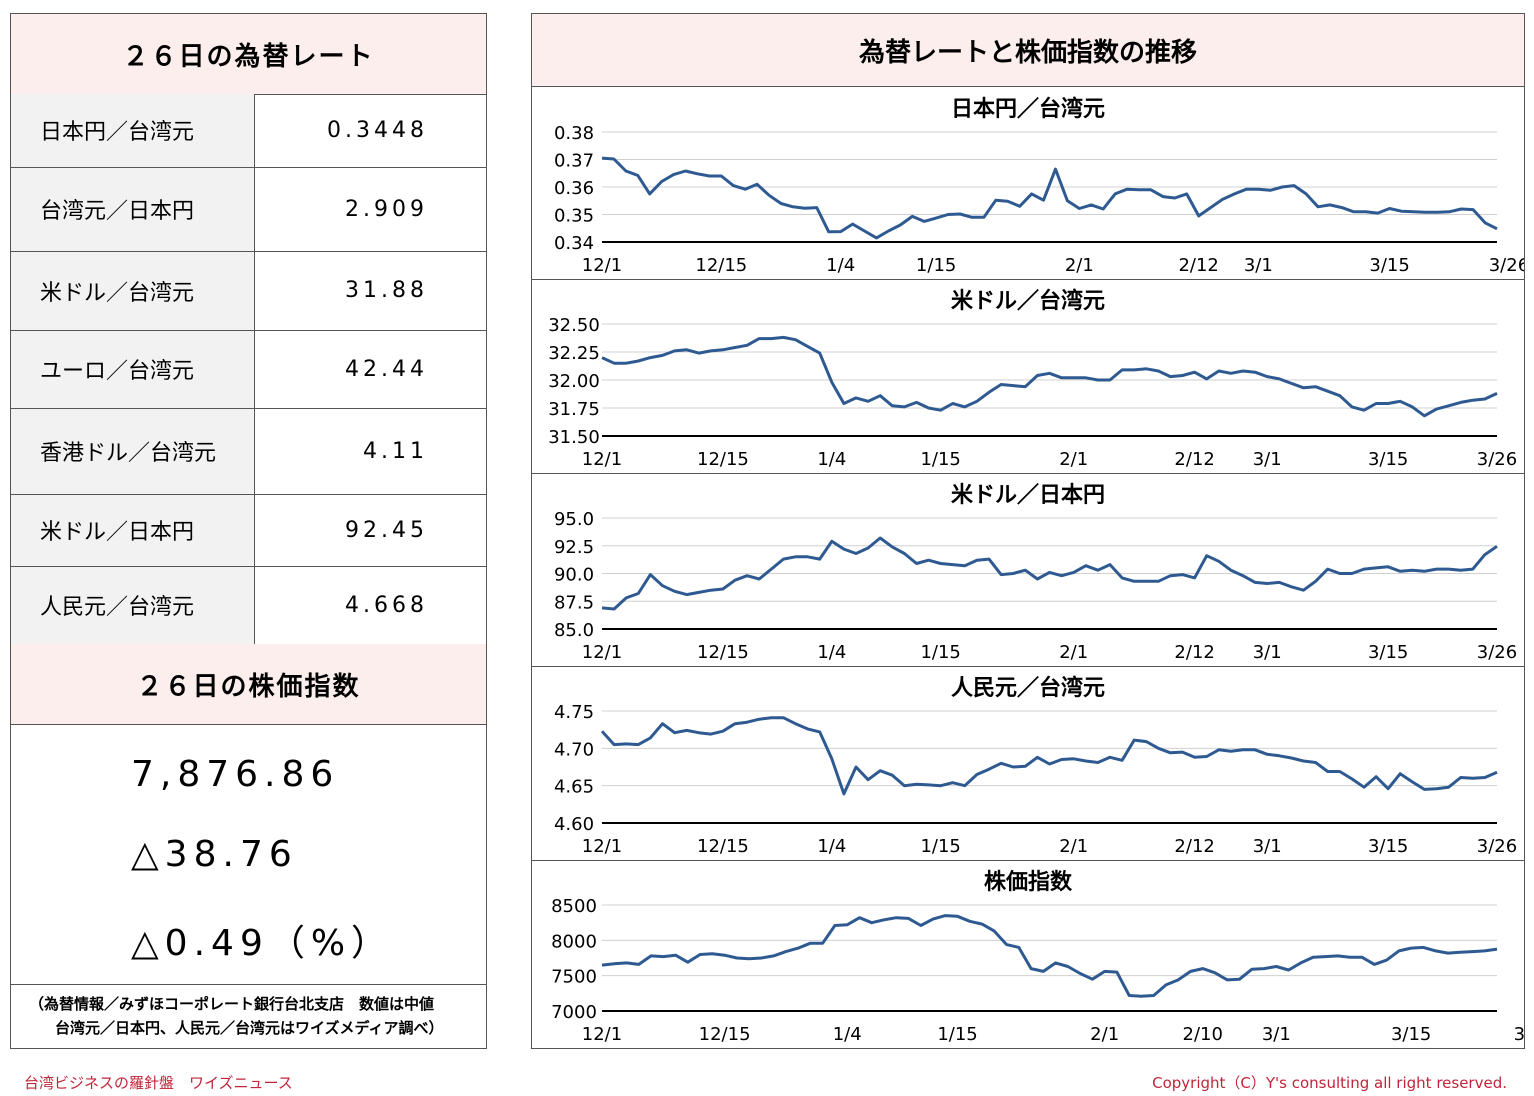  Describe the element at coordinates (574, 749) in the screenshot. I see `y-tick-label: 4.70` at that location.